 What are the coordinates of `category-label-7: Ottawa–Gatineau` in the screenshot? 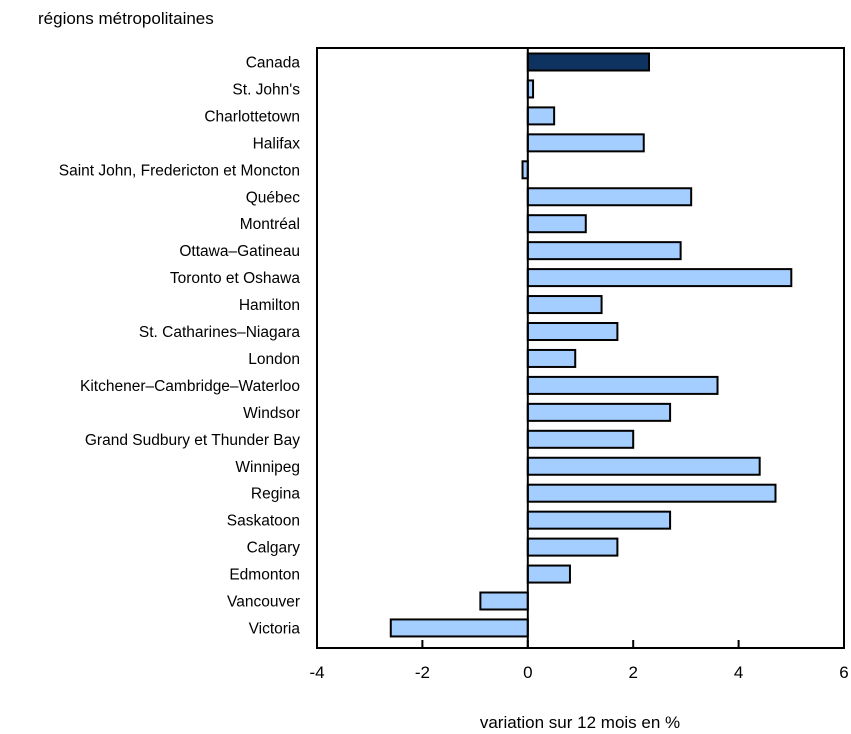 It's located at (239, 251).